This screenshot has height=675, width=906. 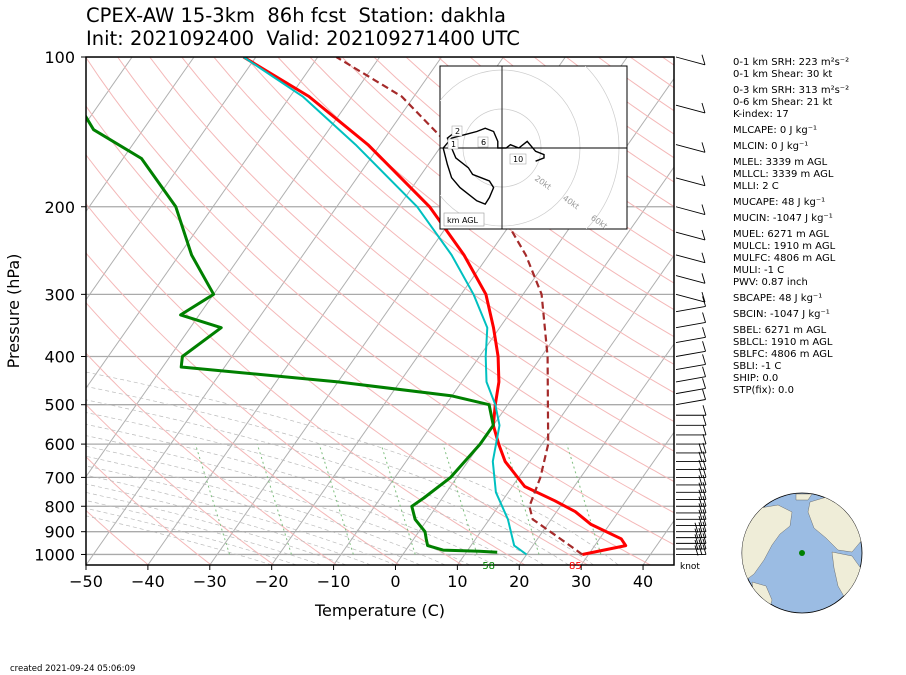 What do you see at coordinates (761, 114) in the screenshot?
I see `index-row: K-index: 17` at bounding box center [761, 114].